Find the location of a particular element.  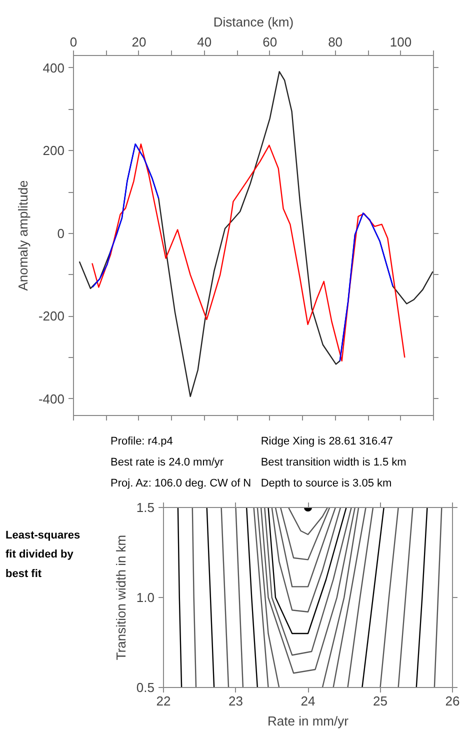

x-tick-label: 26 is located at coordinates (452, 701).